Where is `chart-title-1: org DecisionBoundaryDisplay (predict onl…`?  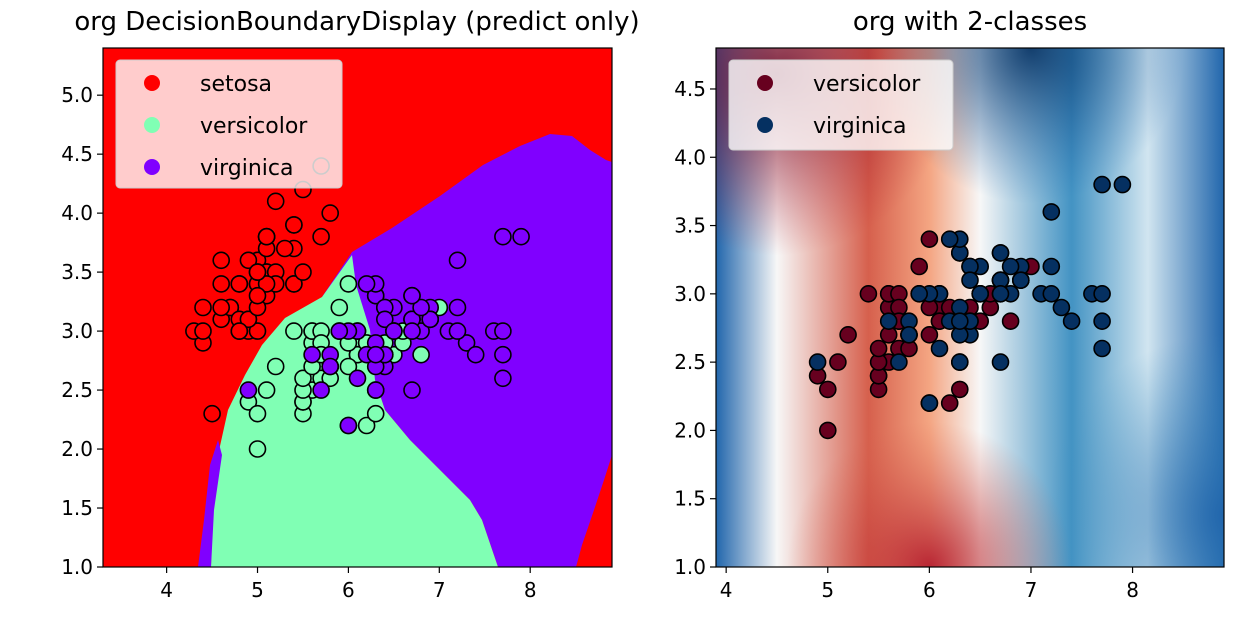
chart-title-1: org DecisionBoundaryDisplay (predict onl… is located at coordinates (356, 22).